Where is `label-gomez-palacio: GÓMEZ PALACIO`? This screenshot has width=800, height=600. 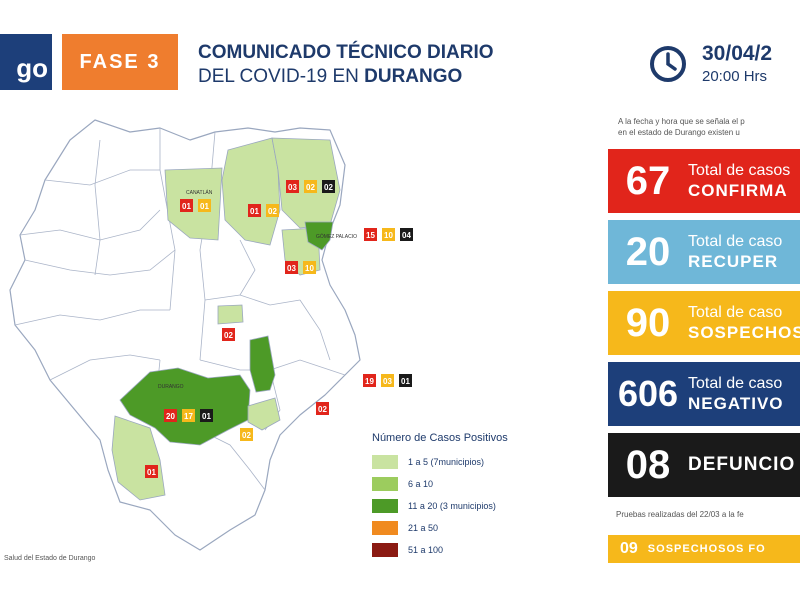
label-gomez-palacio: GÓMEZ PALACIO is located at coordinates (336, 236).